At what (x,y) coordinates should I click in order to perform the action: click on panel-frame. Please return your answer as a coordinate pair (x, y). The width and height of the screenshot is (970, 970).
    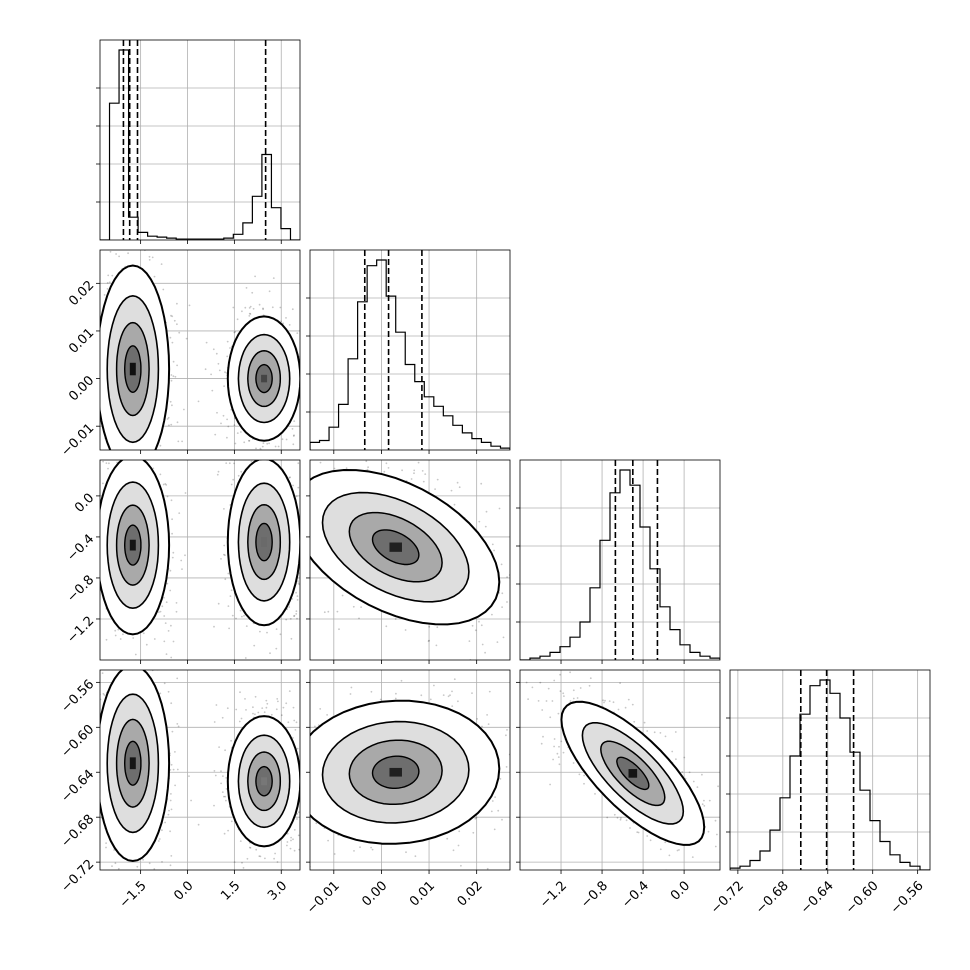
    Looking at the image, I should click on (200, 350).